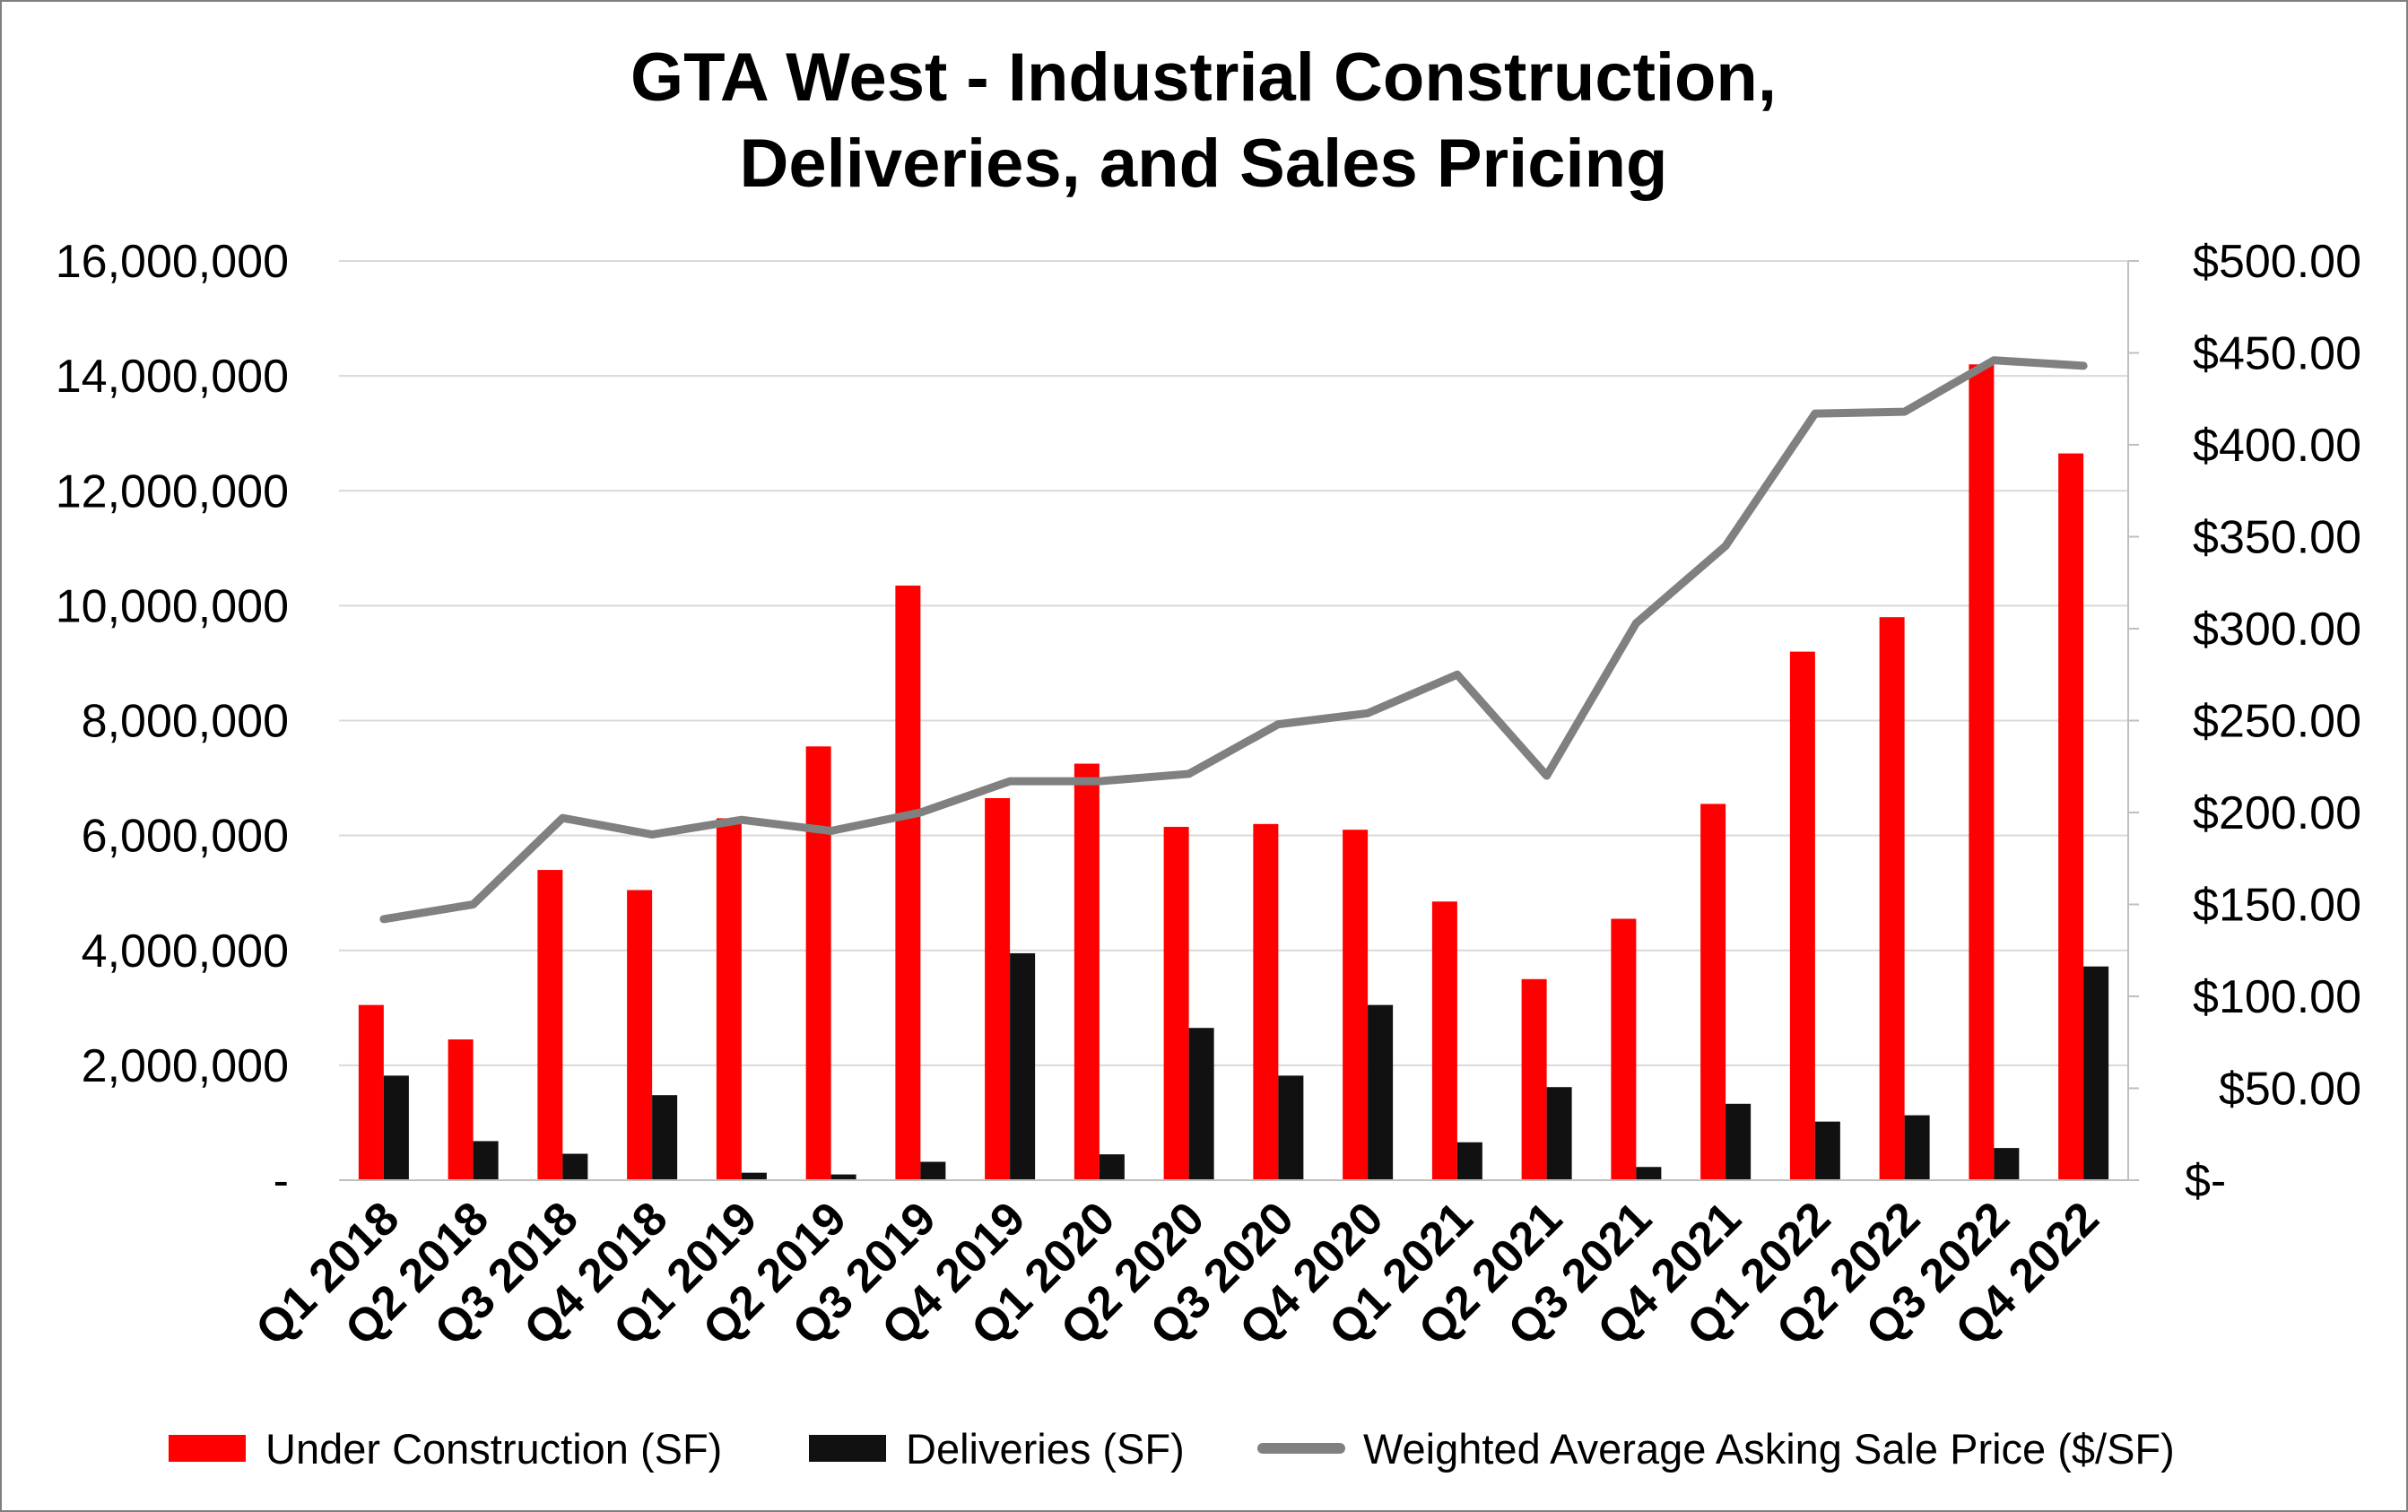  What do you see at coordinates (186, 837) in the screenshot?
I see `left-axis-tick-label: 6,000,000` at bounding box center [186, 837].